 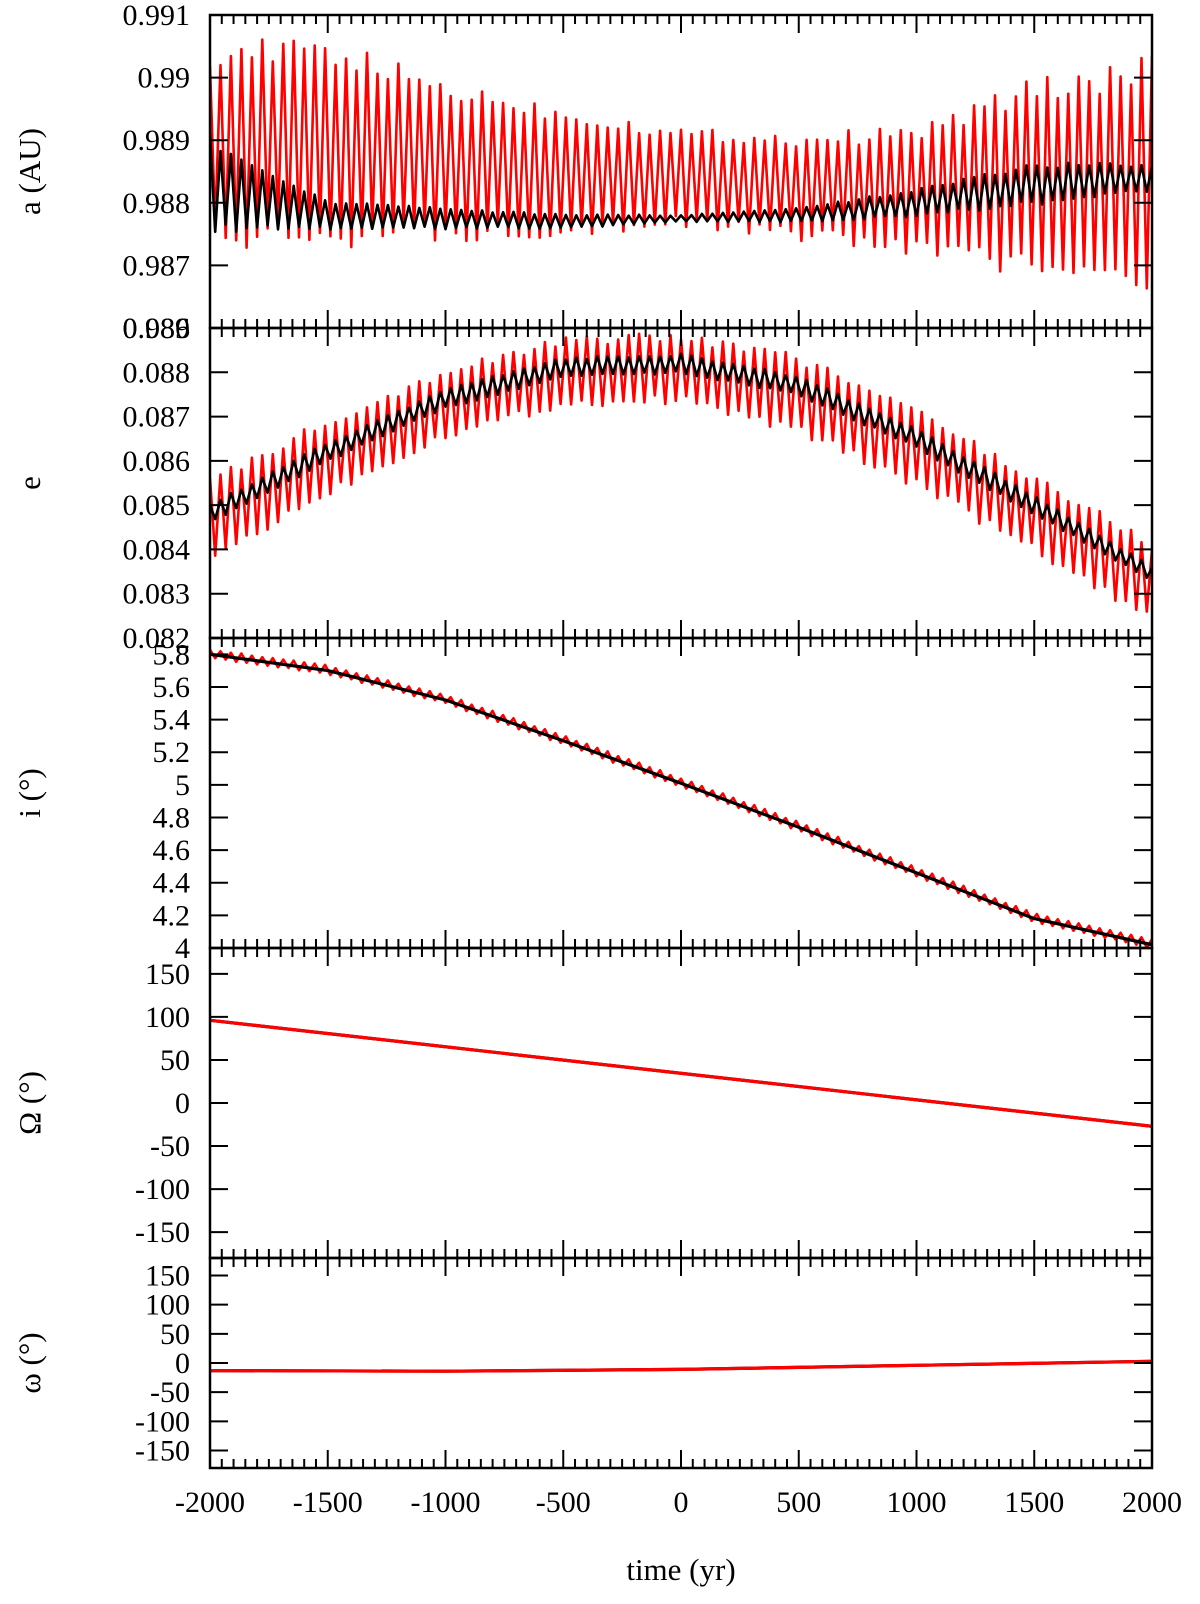 What do you see at coordinates (157, 203) in the screenshot?
I see `y-tick-label: 0.988` at bounding box center [157, 203].